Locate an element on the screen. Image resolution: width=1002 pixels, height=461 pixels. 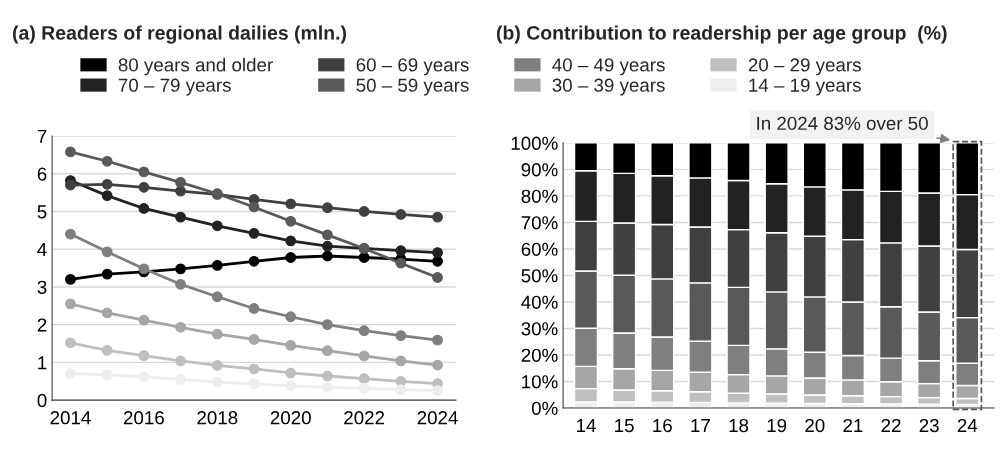
x-tick-label: 17 is located at coordinates (700, 425).